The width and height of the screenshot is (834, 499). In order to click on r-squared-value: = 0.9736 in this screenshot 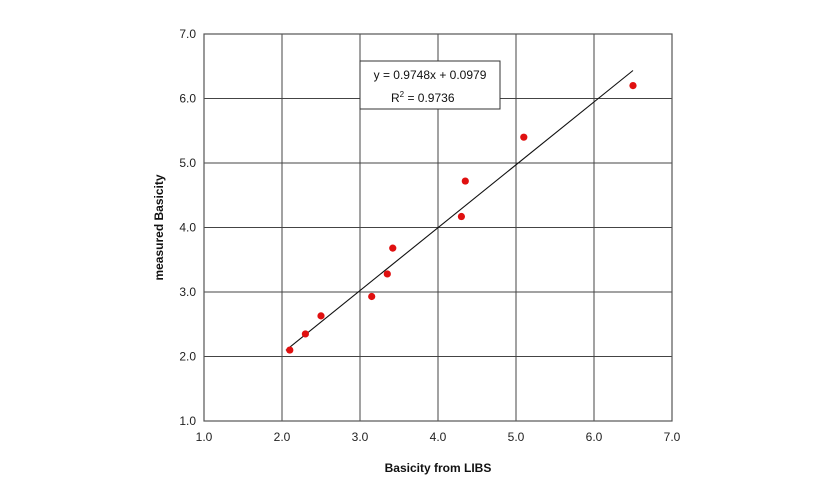, I will do `click(429, 98)`.